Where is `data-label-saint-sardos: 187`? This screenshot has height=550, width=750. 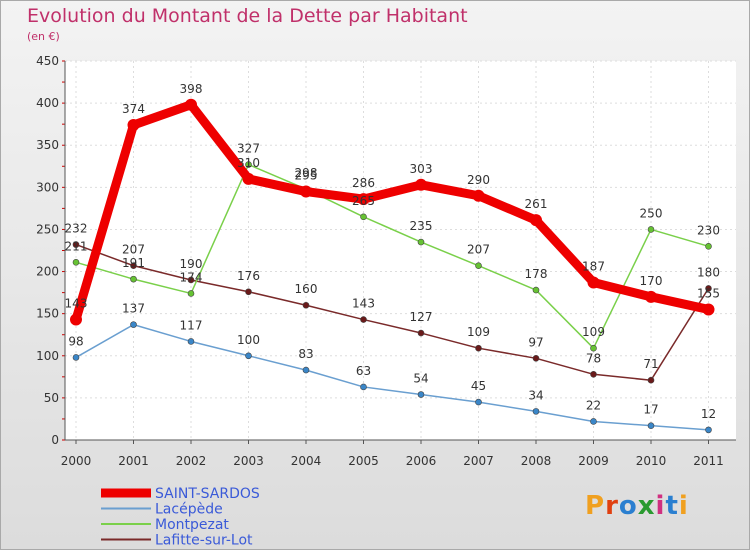 data-label-saint-sardos: 187 is located at coordinates (593, 267).